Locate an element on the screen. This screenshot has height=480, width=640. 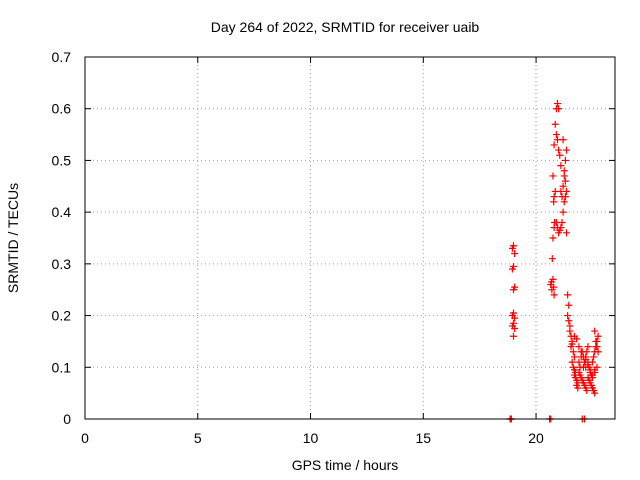
y-tick-label: 0.4 is located at coordinates (62, 212).